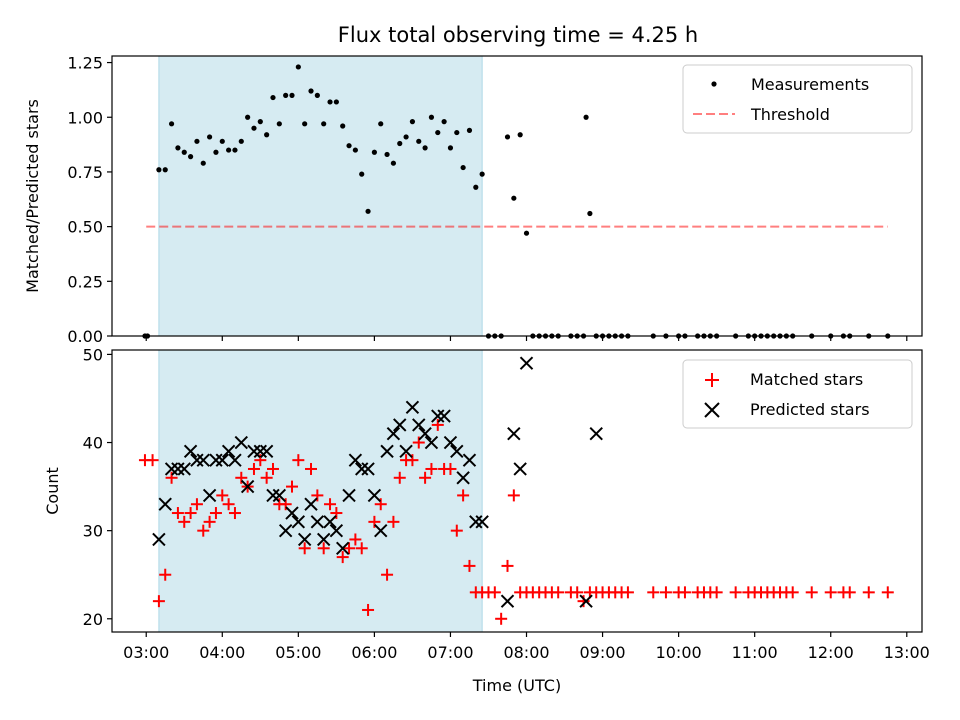  Describe the element at coordinates (526, 338) in the screenshot. I see `top-x-ticks` at that location.